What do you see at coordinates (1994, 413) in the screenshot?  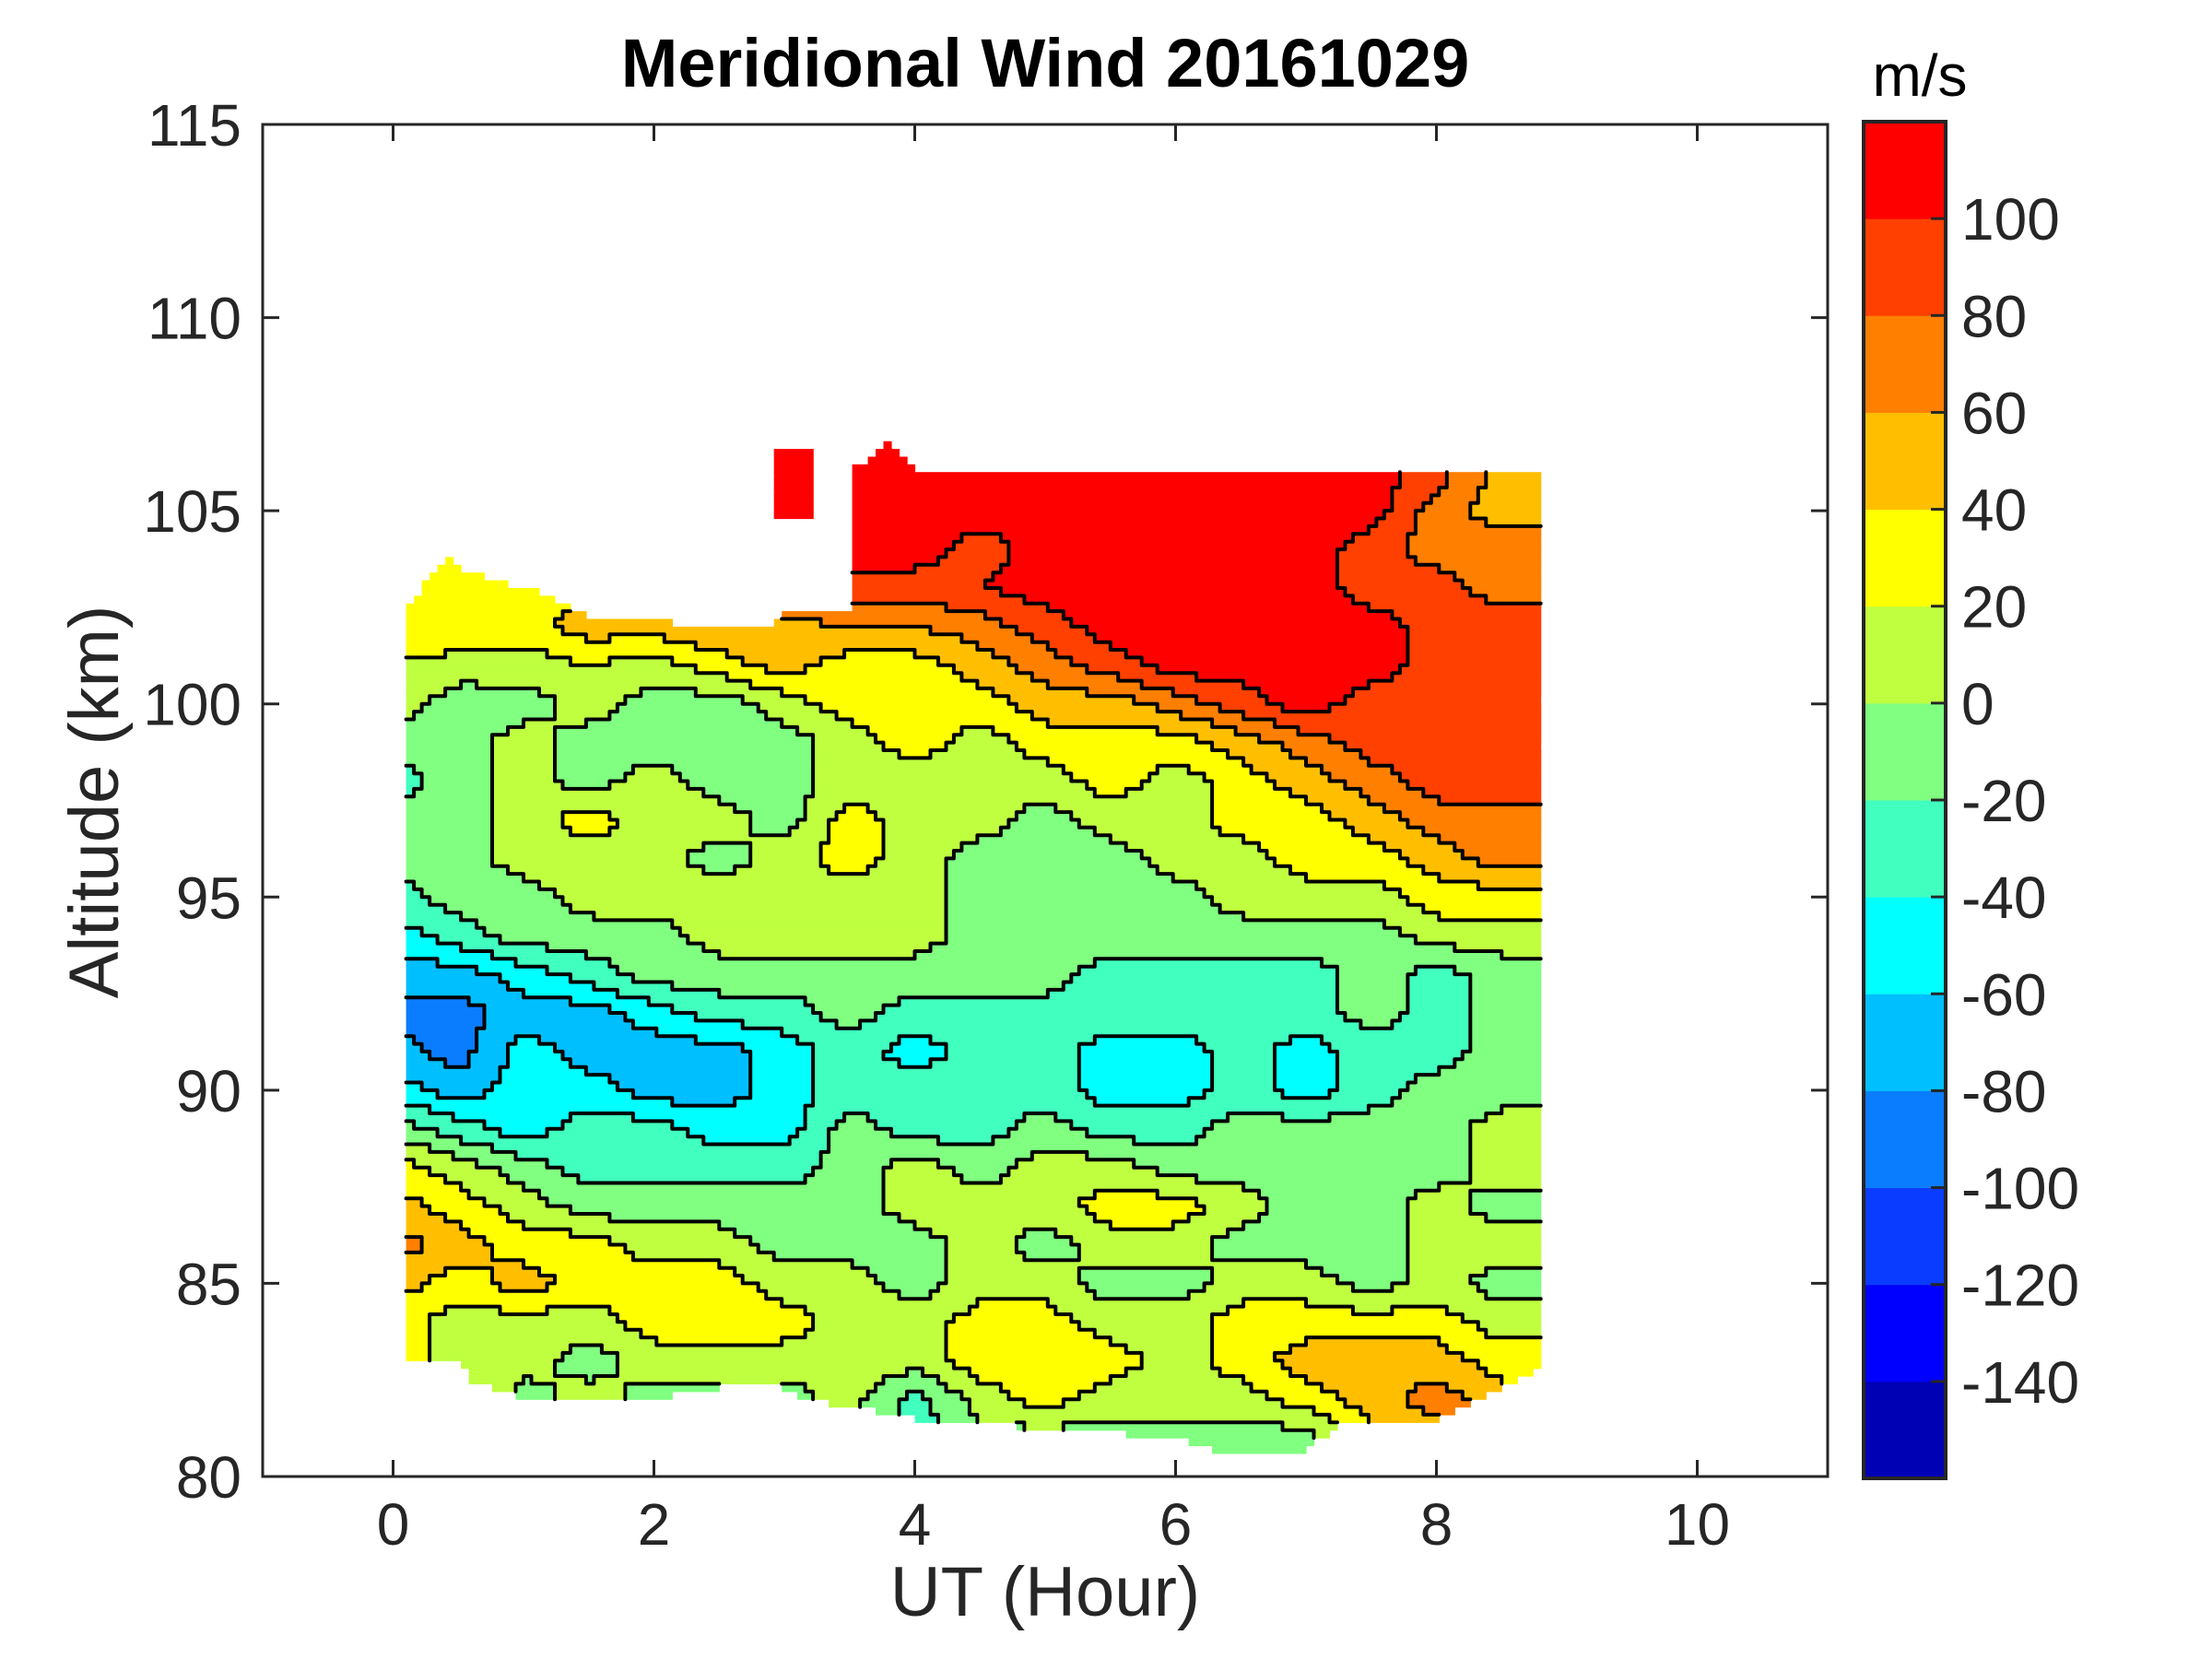 I see `colorbar-tick-label: 60` at bounding box center [1994, 413].